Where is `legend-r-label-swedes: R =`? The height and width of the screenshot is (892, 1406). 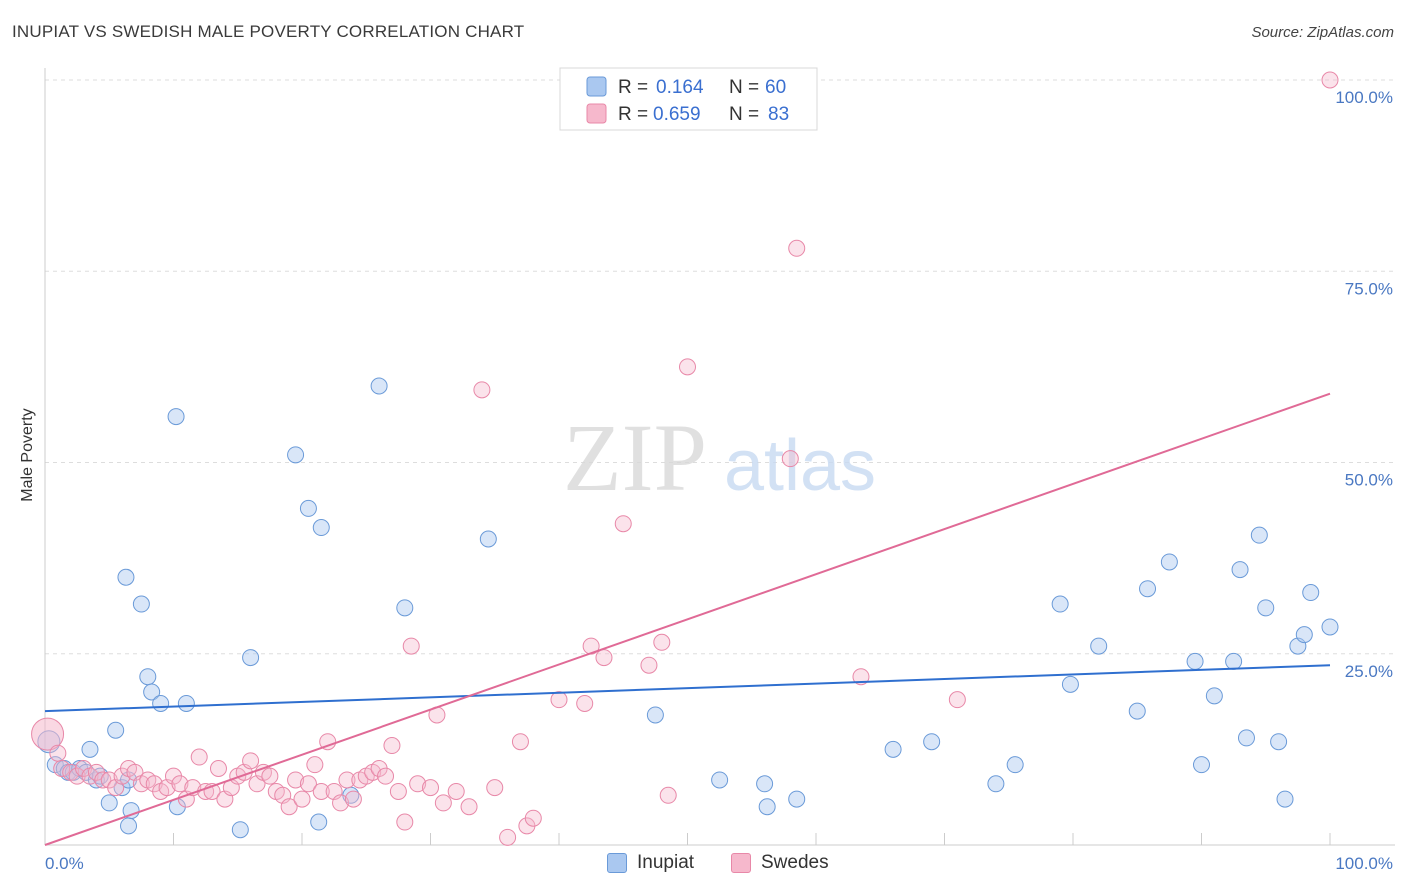
legend-r-label-swedes: R = is located at coordinates (633, 114).